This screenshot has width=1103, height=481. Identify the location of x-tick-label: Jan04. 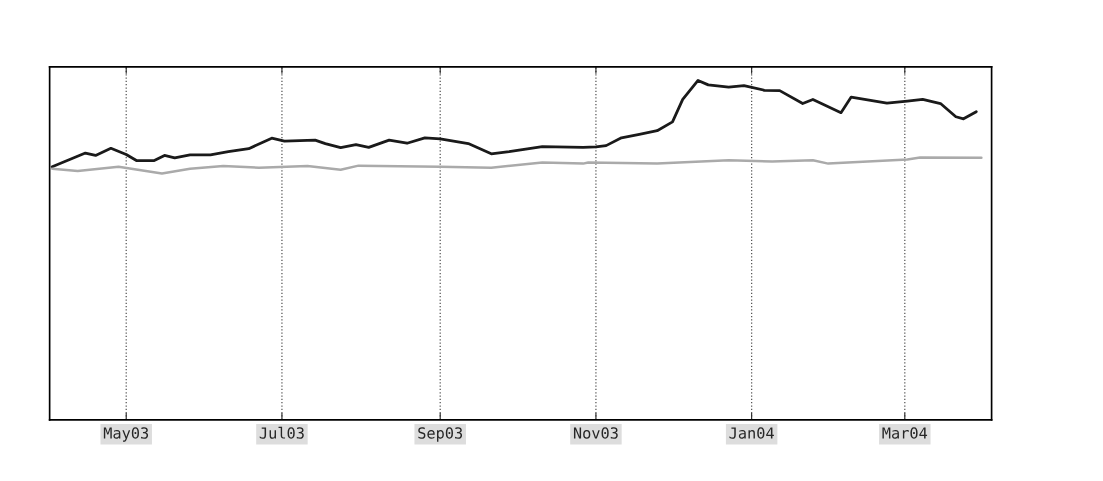
(751, 433).